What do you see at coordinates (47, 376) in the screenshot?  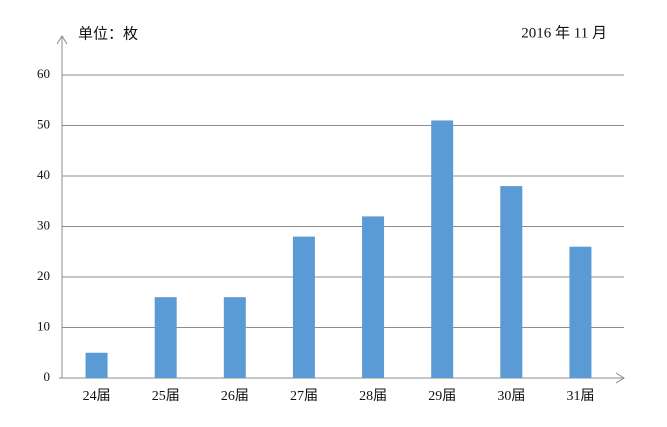 I see `y-tick-label: 0` at bounding box center [47, 376].